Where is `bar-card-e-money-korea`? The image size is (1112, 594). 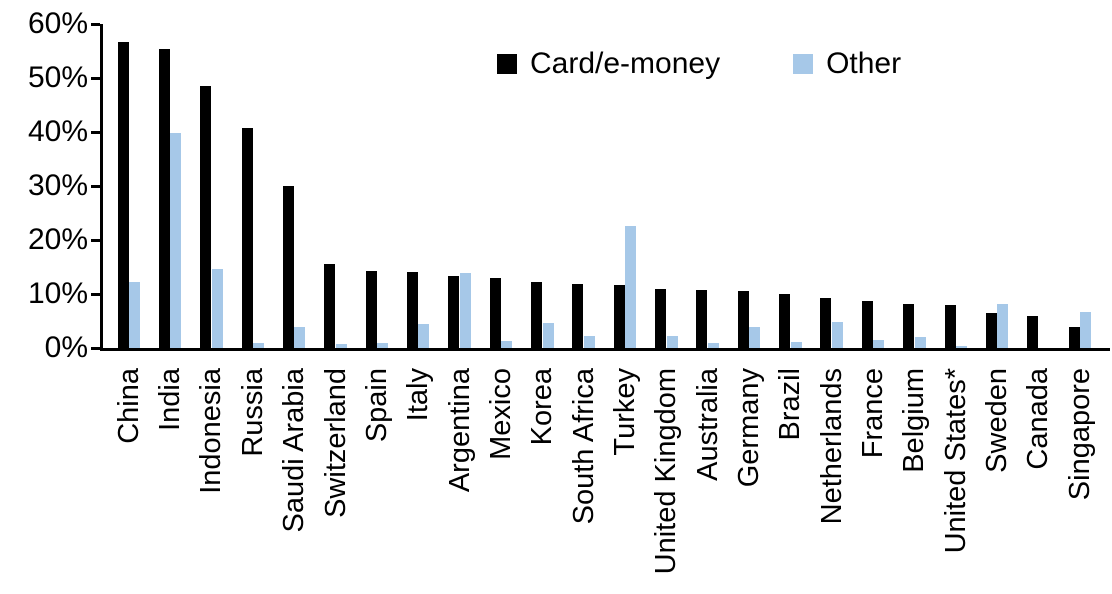 bar-card-e-money-korea is located at coordinates (536, 314).